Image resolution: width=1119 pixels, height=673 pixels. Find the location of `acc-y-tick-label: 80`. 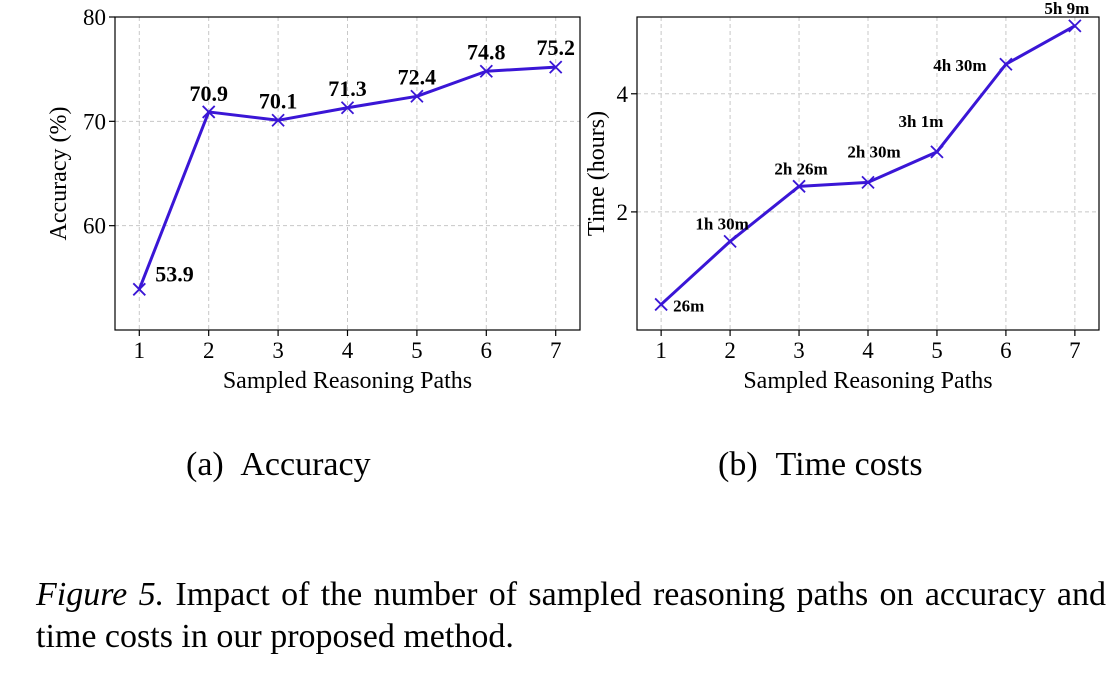

acc-y-tick-label: 80 is located at coordinates (94, 17).